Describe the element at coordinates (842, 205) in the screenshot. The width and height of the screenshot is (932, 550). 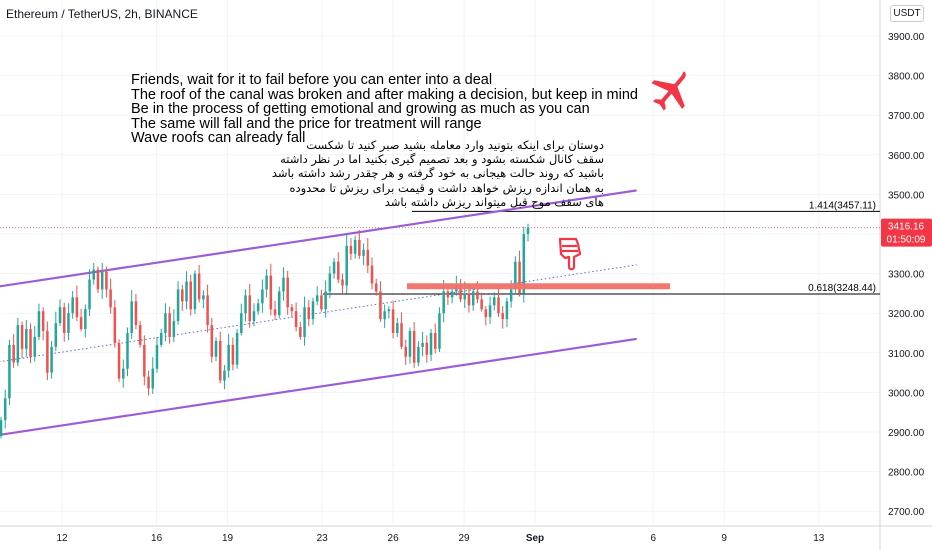
I see `fib-level-label: 1.414(3457.11)` at that location.